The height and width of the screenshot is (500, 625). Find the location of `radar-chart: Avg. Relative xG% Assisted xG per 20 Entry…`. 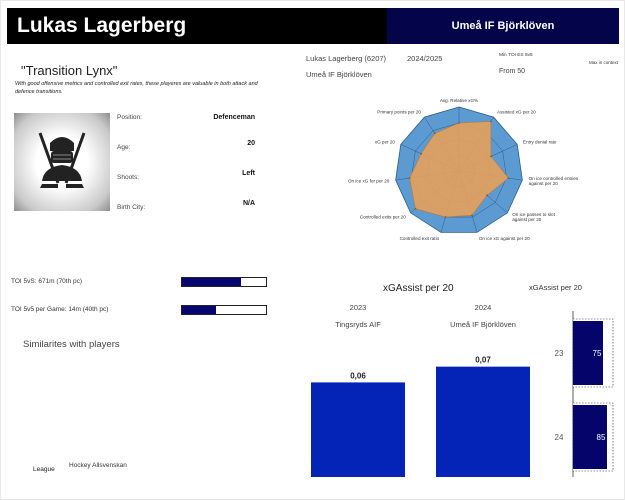

radar-chart: Avg. Relative xG% Assisted xG per 20 Entry… is located at coordinates (463, 169).